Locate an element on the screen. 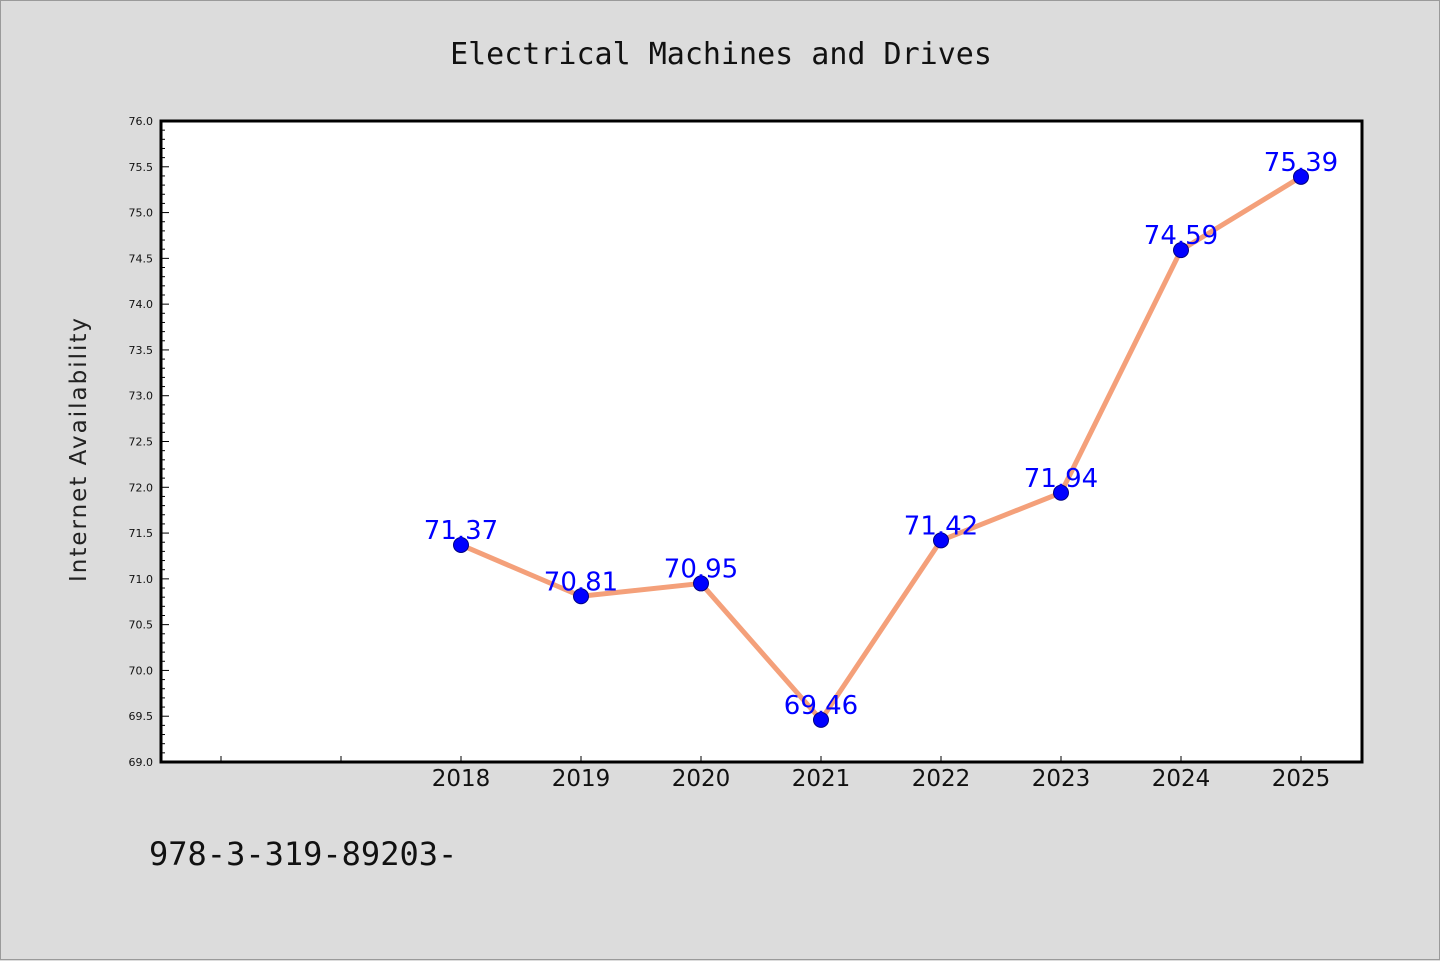 This screenshot has height=961, width=1440. x-axis-ticks: 2018 2019 2020 2021 2022 2023 2024 2025 is located at coordinates (775, 774).